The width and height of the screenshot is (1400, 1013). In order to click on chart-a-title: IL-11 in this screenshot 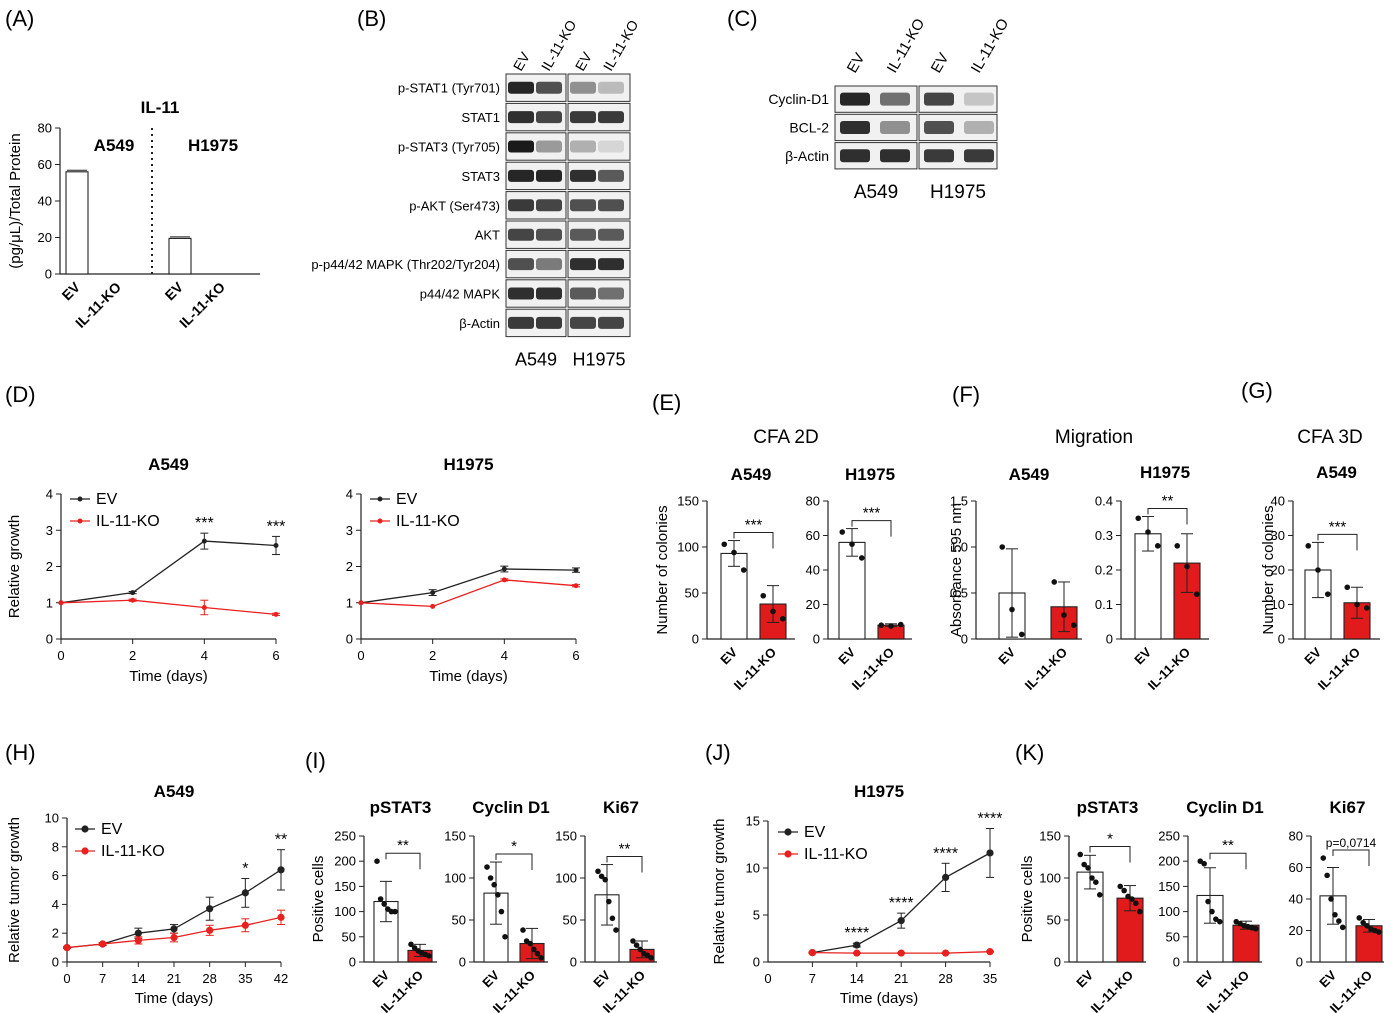, I will do `click(160, 107)`.